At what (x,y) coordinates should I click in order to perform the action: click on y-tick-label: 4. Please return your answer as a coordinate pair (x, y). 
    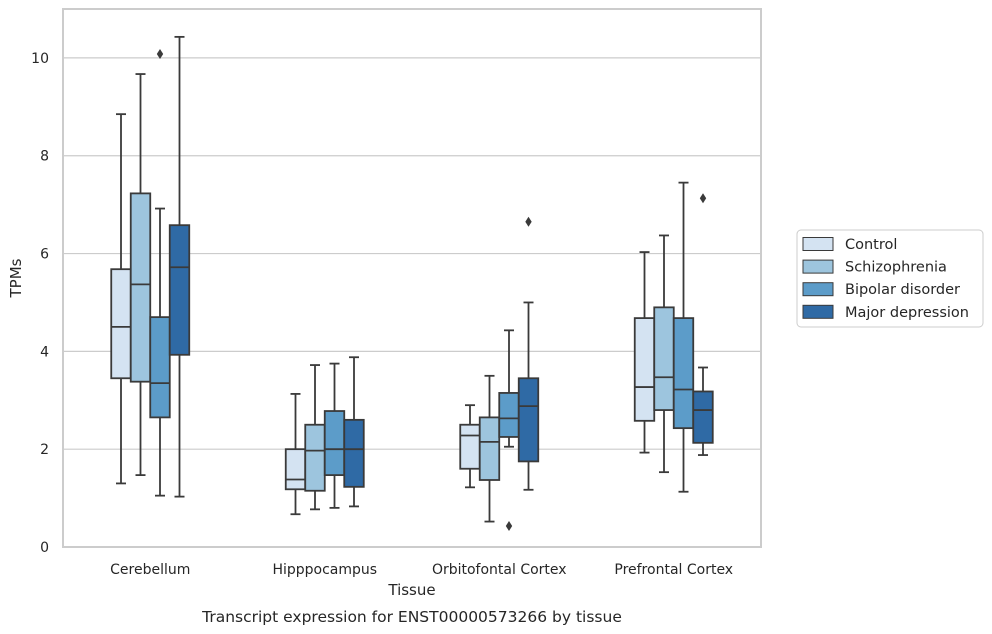
    Looking at the image, I should click on (44, 352).